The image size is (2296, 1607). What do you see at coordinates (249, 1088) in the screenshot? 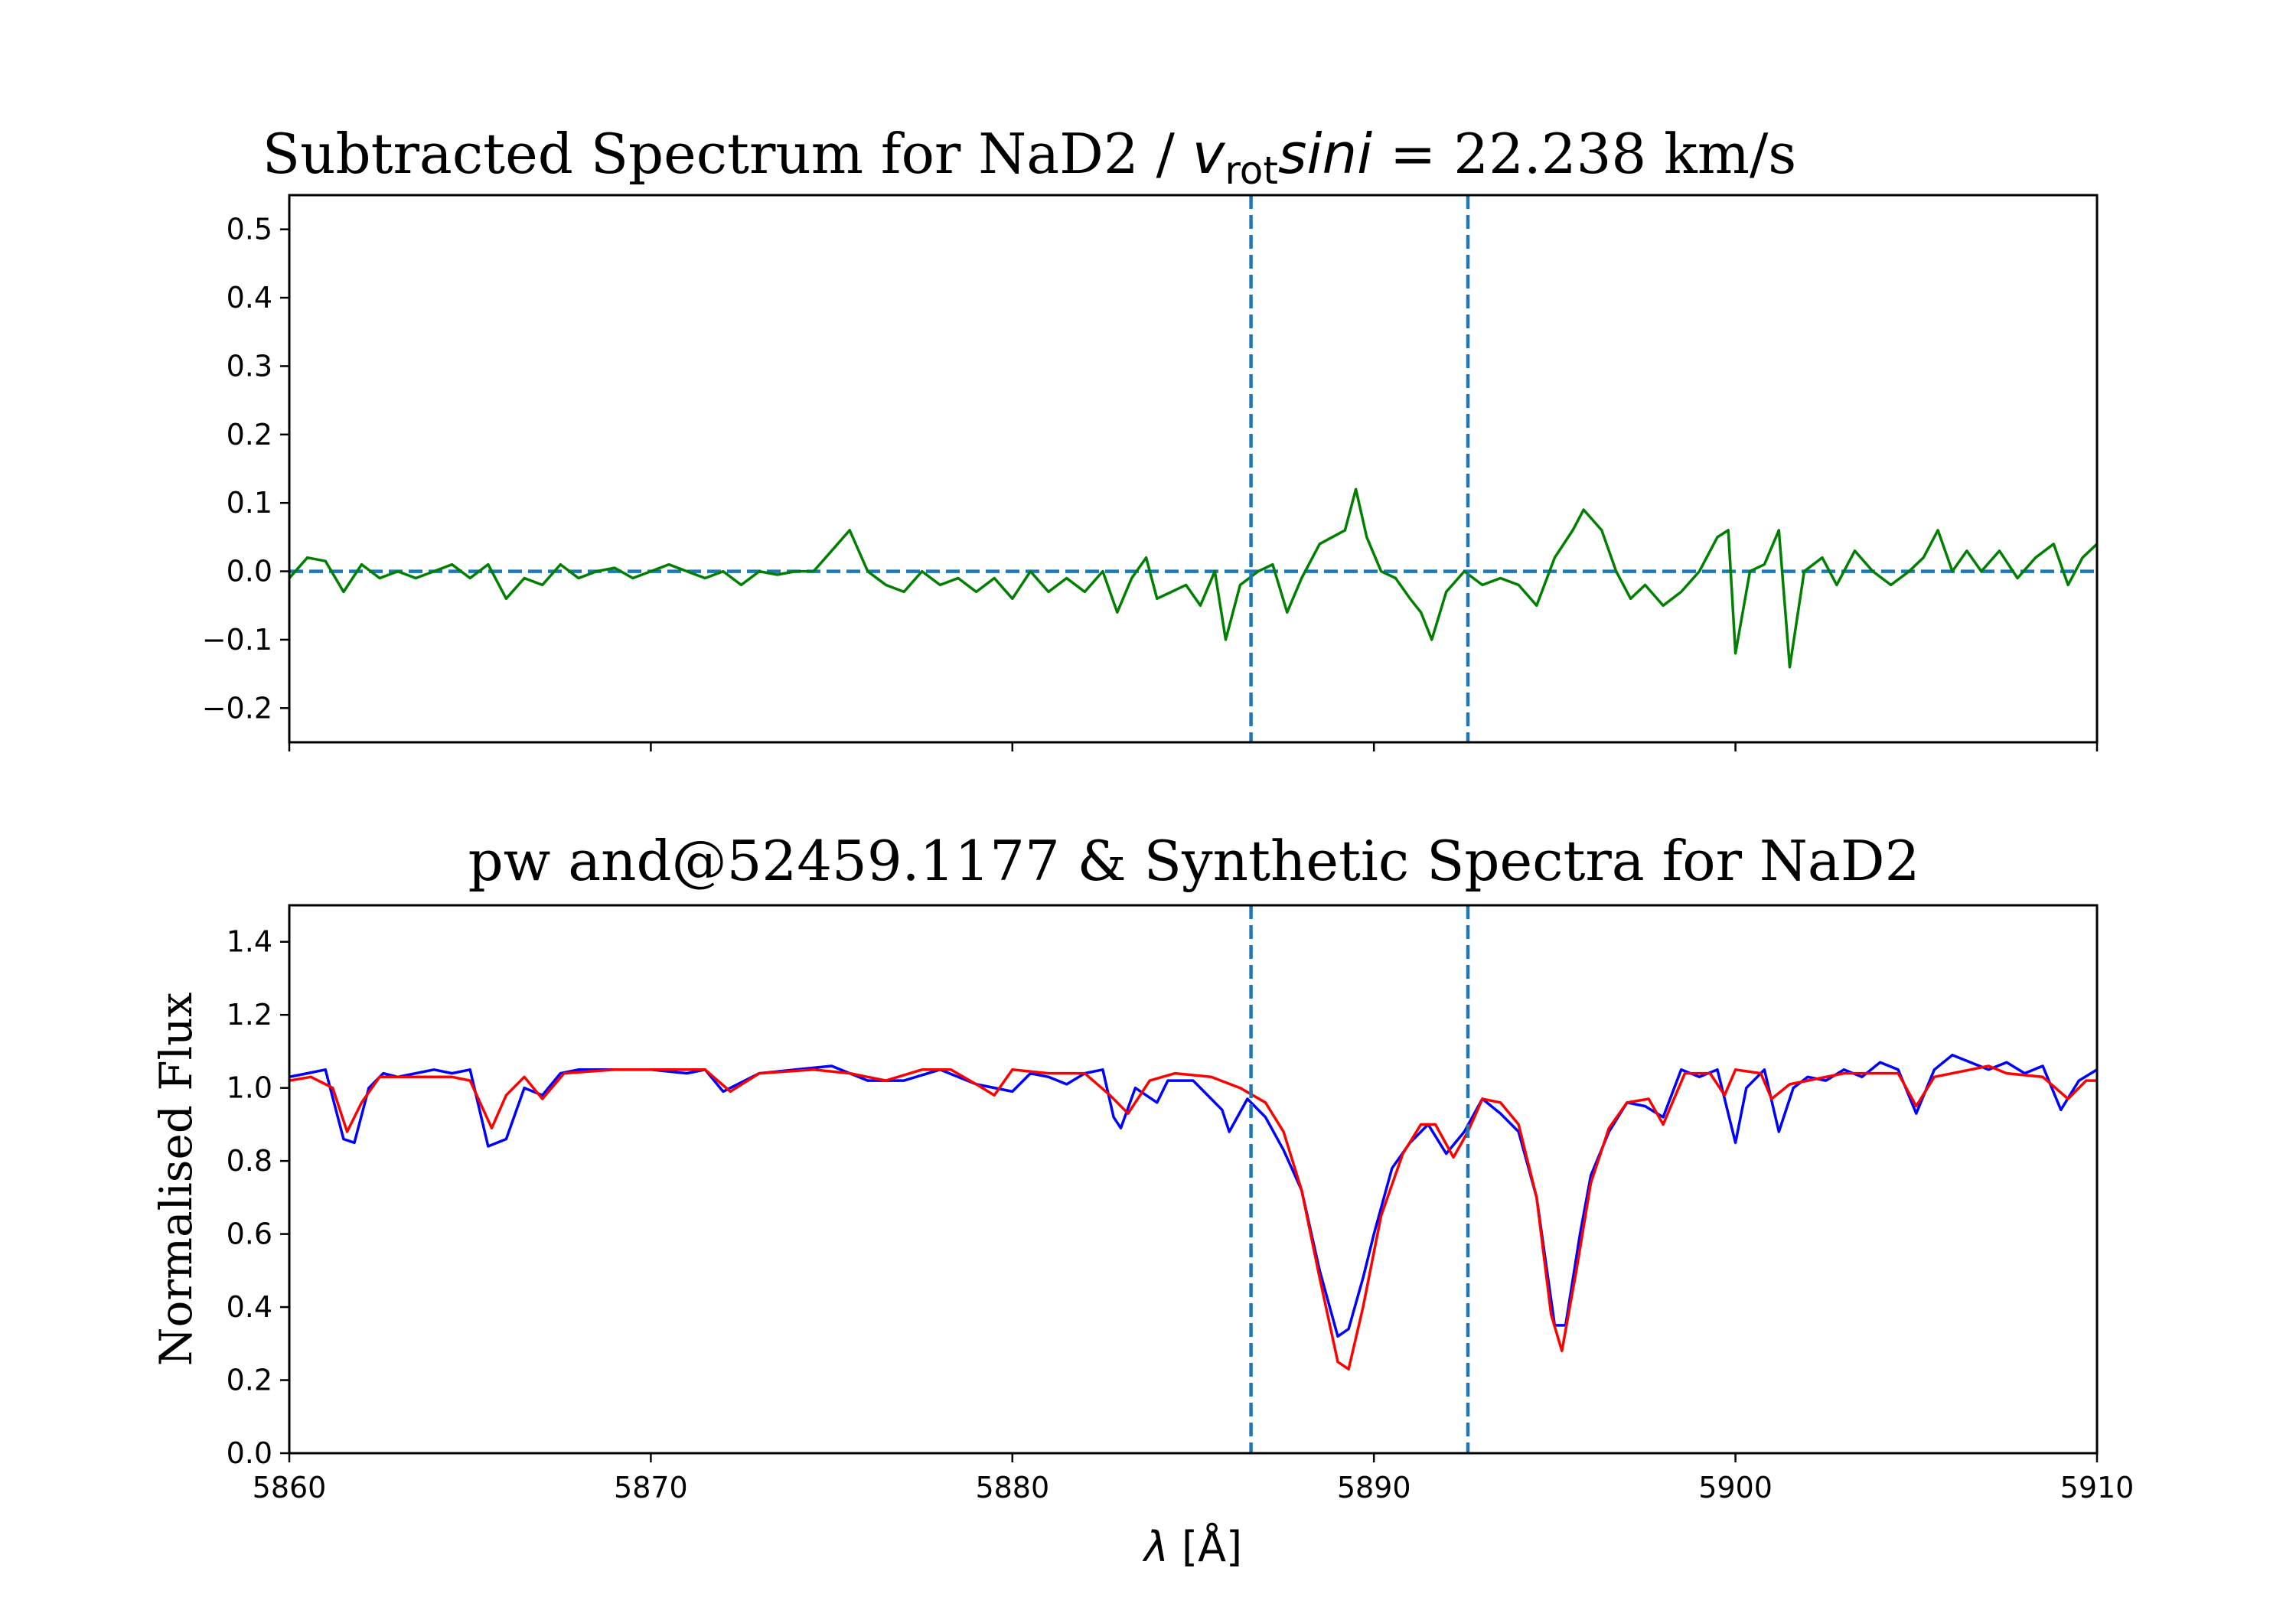
I see `y-tick-label: 1.0` at bounding box center [249, 1088].